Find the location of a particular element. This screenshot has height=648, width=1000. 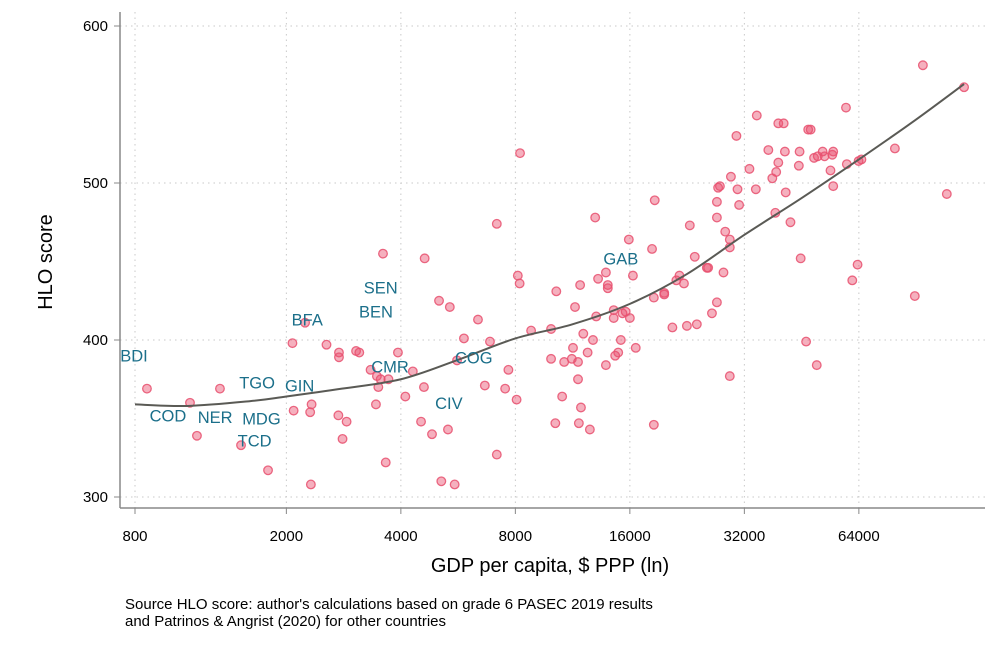

country-label: BFA is located at coordinates (307, 321).